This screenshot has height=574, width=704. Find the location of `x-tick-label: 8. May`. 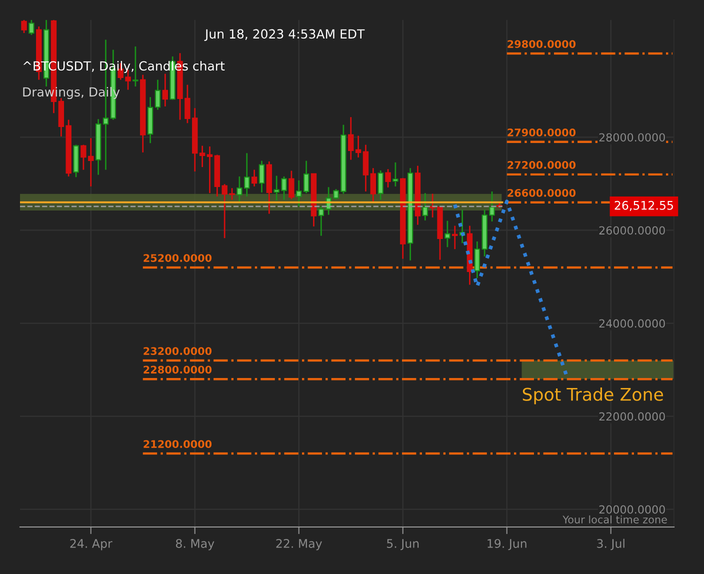

x-tick-label: 8. May is located at coordinates (195, 544).